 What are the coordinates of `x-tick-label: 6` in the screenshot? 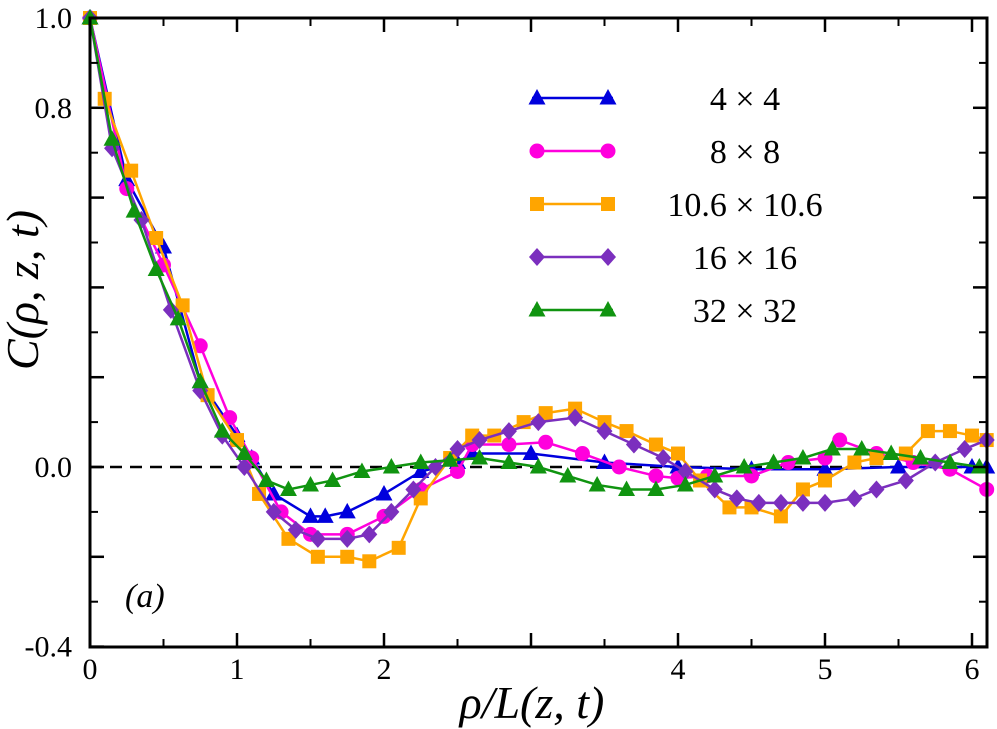 It's located at (972, 669).